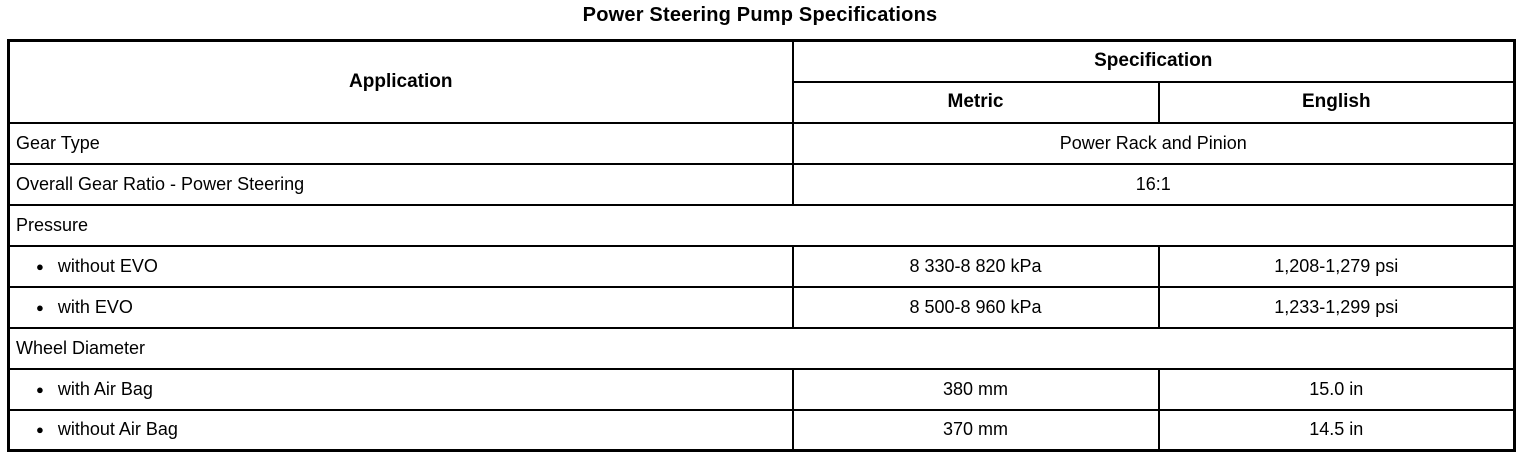  I want to click on application-cell: ● without EVO, so click(400, 266).